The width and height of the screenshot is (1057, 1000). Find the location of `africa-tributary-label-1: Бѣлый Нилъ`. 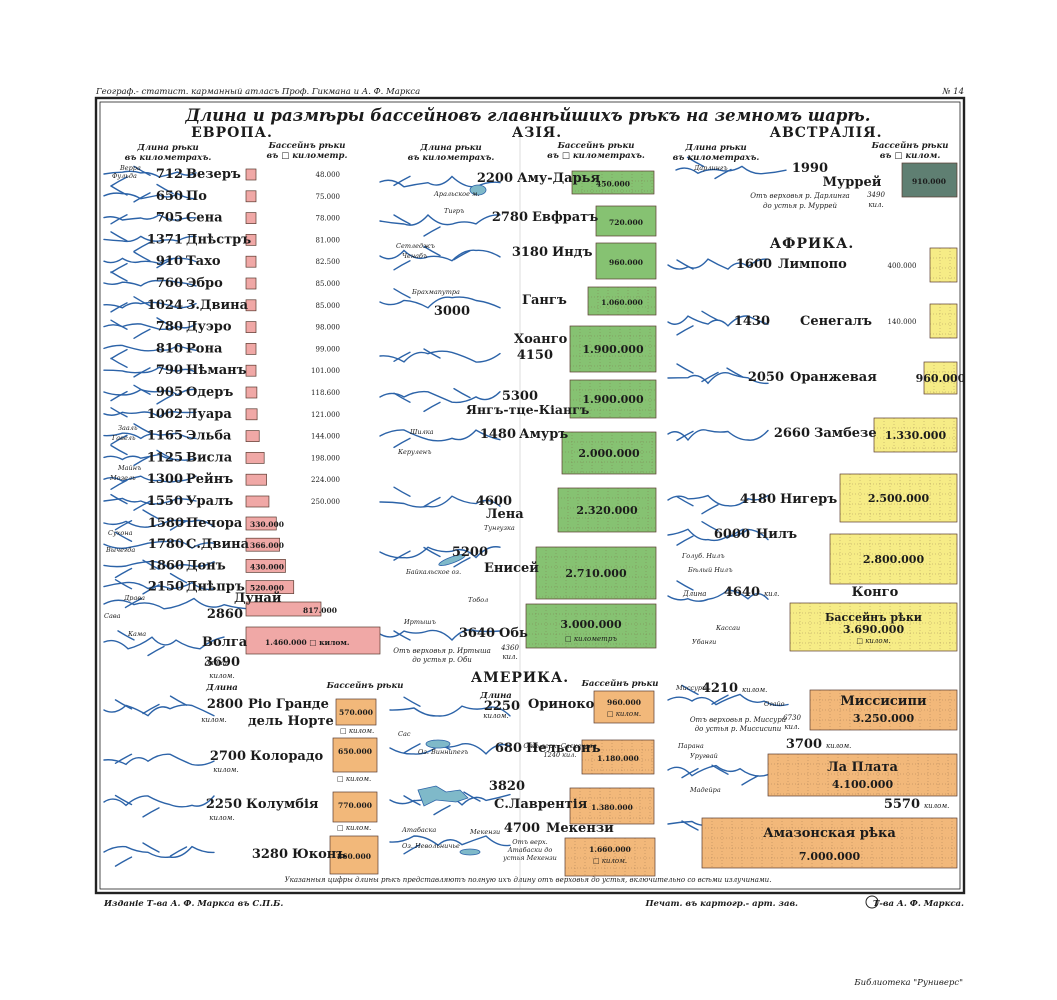

africa-tributary-label-1: Бѣлый Нилъ is located at coordinates (710, 570).